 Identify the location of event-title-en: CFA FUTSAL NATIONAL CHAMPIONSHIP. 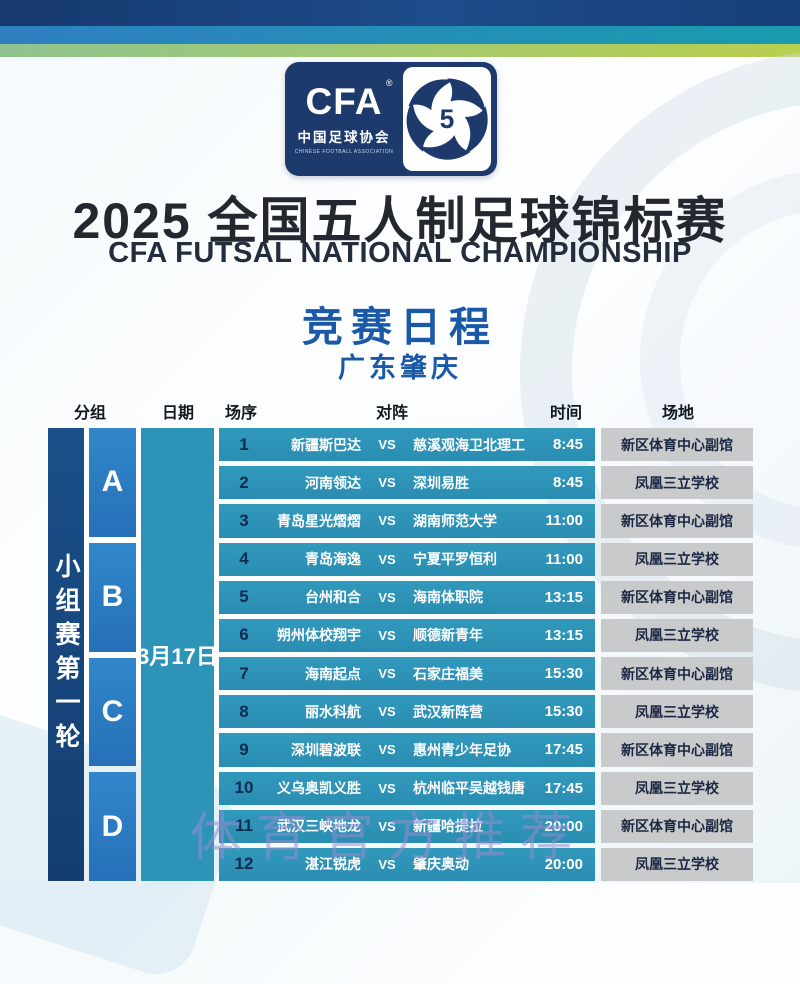
(400, 253).